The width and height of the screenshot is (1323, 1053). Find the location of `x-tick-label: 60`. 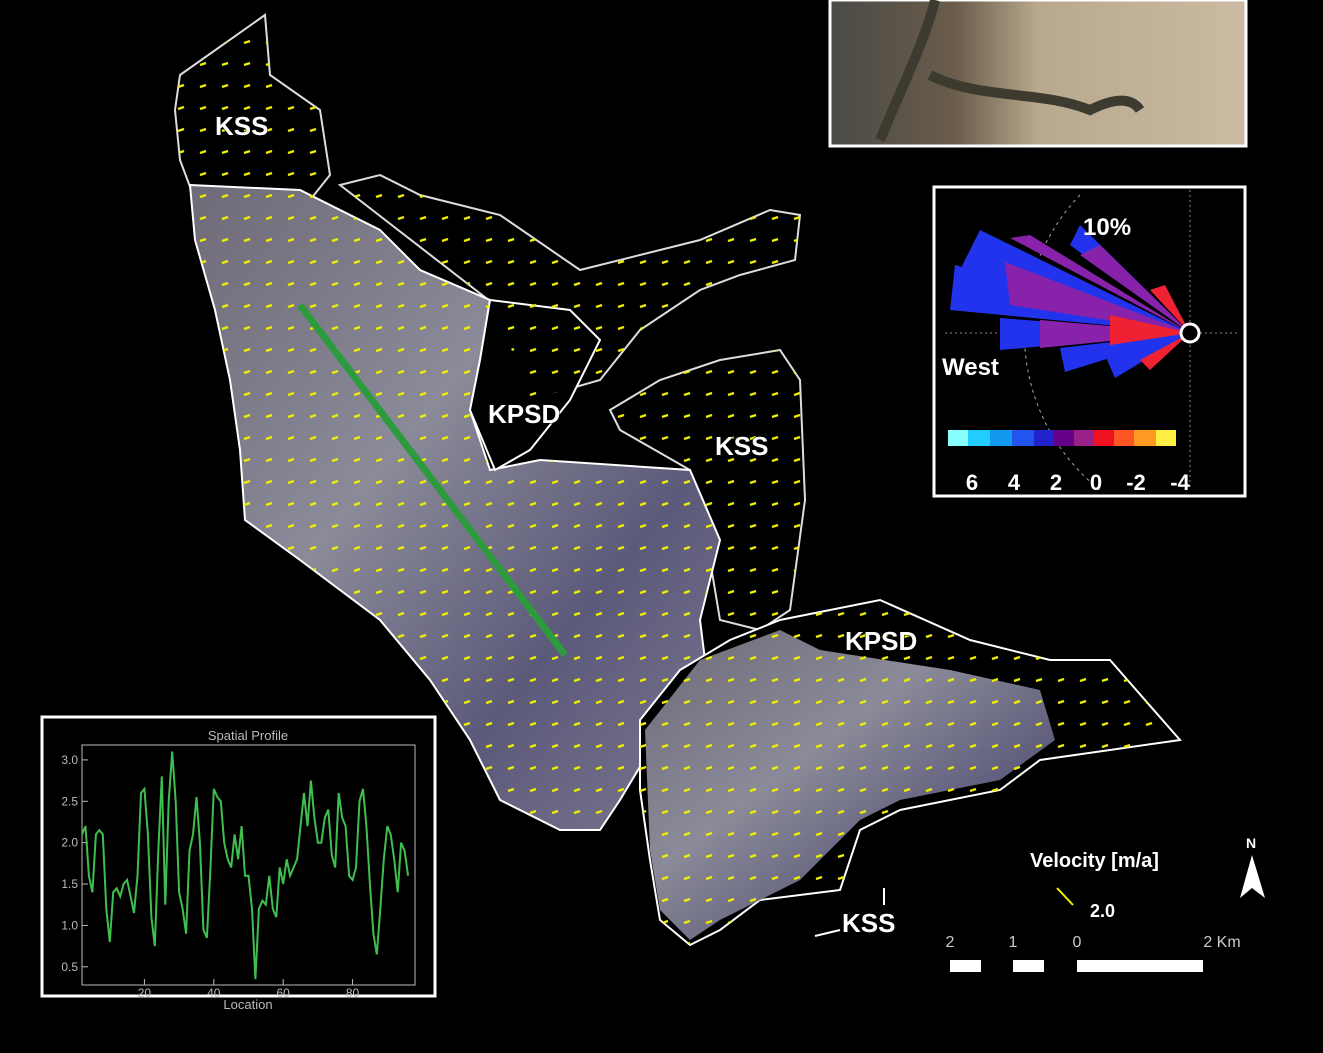

x-tick-label: 60 is located at coordinates (284, 993).